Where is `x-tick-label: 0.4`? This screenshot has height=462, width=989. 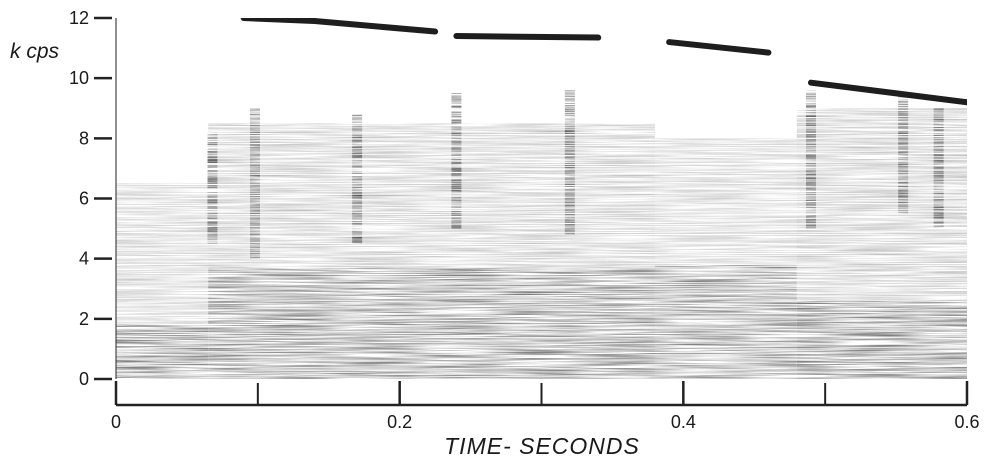 x-tick-label: 0.4 is located at coordinates (683, 422).